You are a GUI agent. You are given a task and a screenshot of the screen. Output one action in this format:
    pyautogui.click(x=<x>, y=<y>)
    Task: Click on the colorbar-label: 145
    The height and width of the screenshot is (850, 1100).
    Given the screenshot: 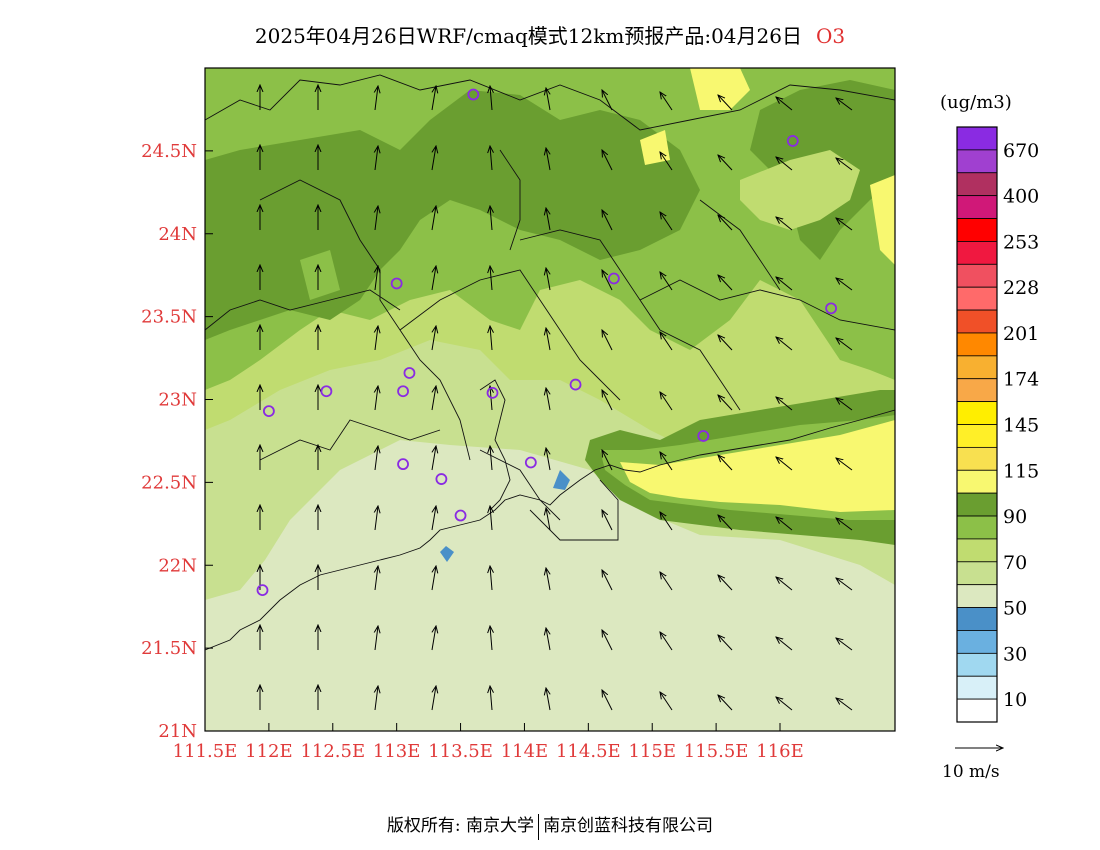 What is the action you would take?
    pyautogui.click(x=1021, y=426)
    